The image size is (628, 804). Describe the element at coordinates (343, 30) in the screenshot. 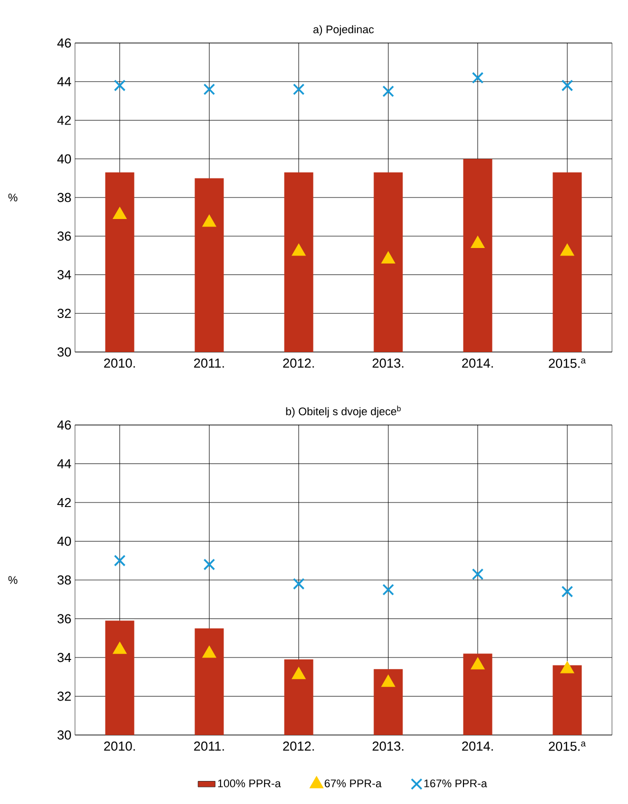

I see `chart-title: a) Pojedinac` at that location.